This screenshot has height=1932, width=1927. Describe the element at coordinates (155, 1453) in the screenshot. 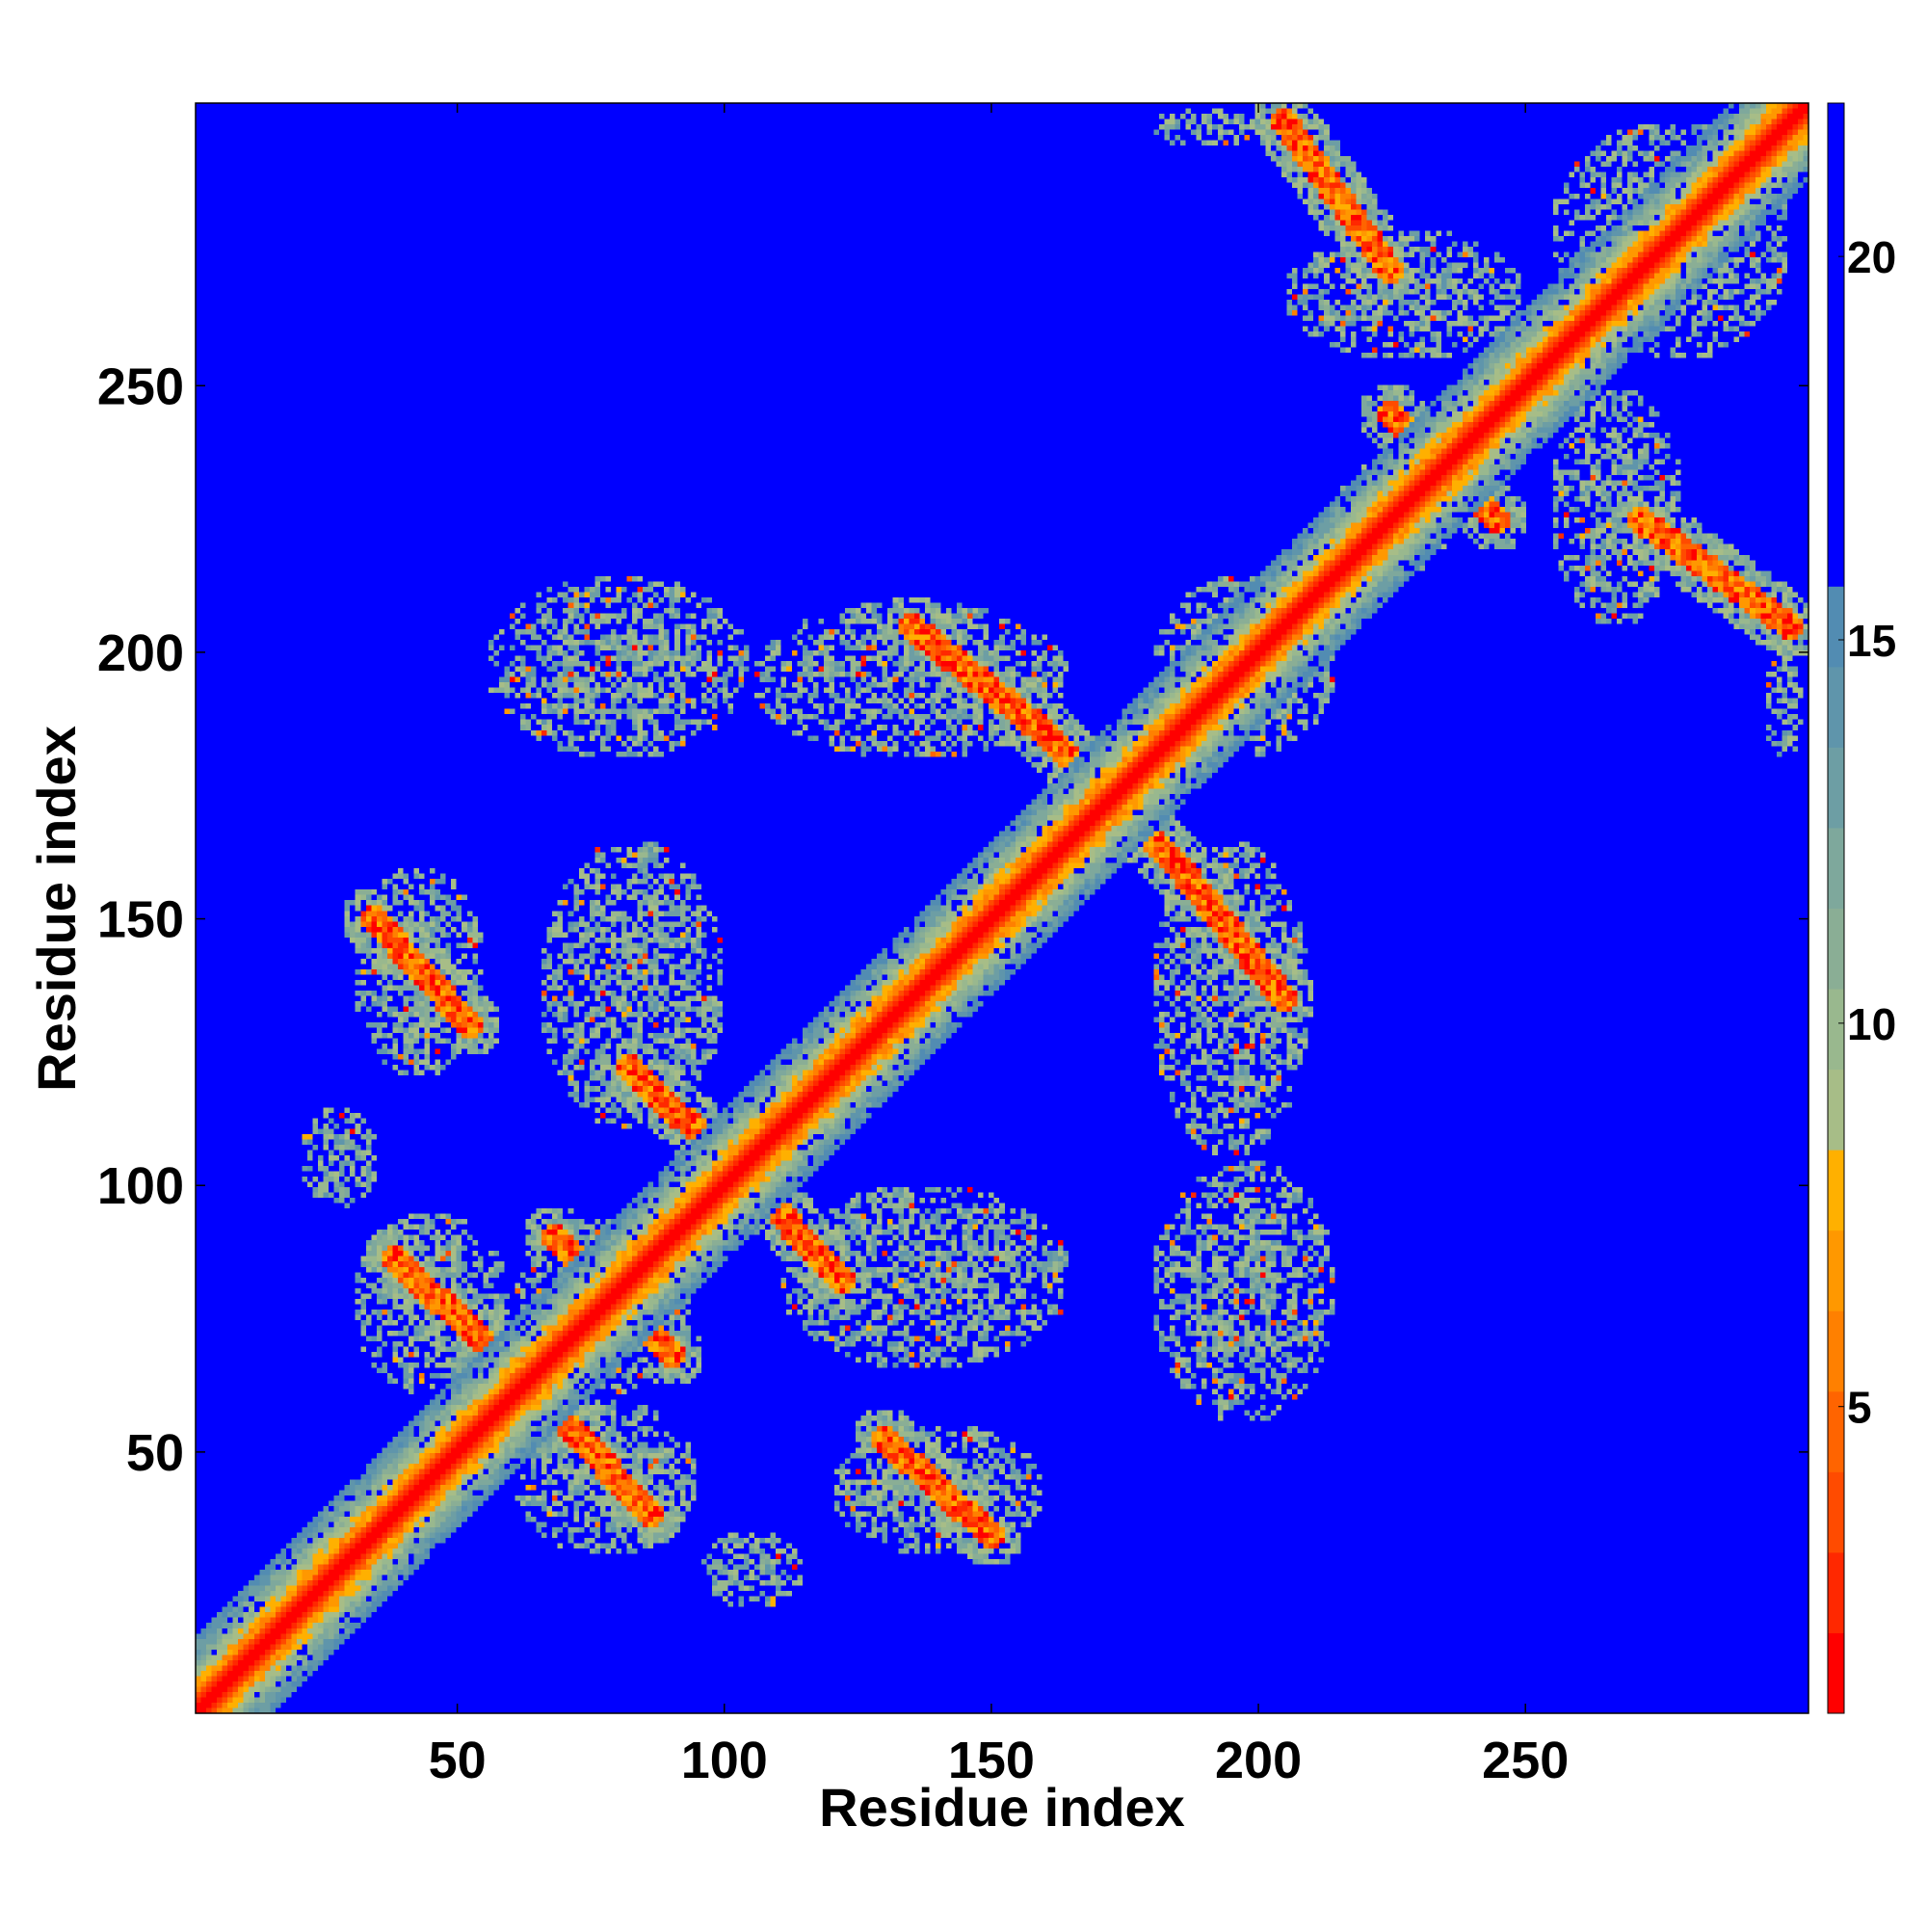

I see `y-tick-label: 50` at that location.